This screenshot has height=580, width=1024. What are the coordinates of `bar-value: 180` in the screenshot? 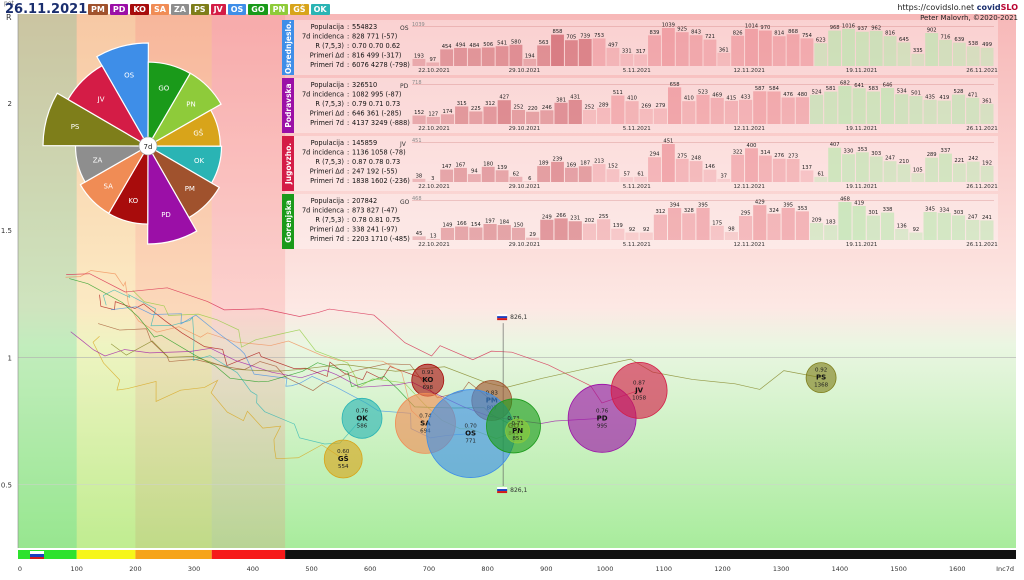 It's located at (488, 164).